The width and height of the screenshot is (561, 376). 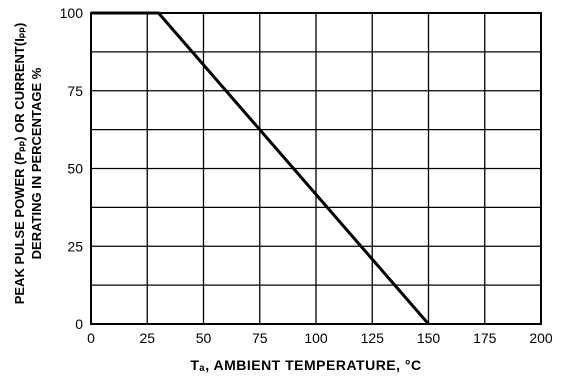 What do you see at coordinates (541, 338) in the screenshot?
I see `x-tick-label: 200` at bounding box center [541, 338].